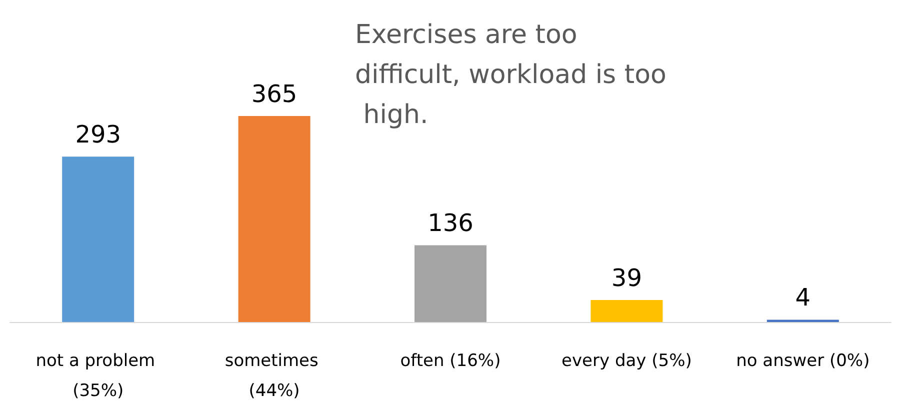 The width and height of the screenshot is (901, 406). I want to click on chart-title: Exercises are too difficult, workload is too high., so click(510, 75).